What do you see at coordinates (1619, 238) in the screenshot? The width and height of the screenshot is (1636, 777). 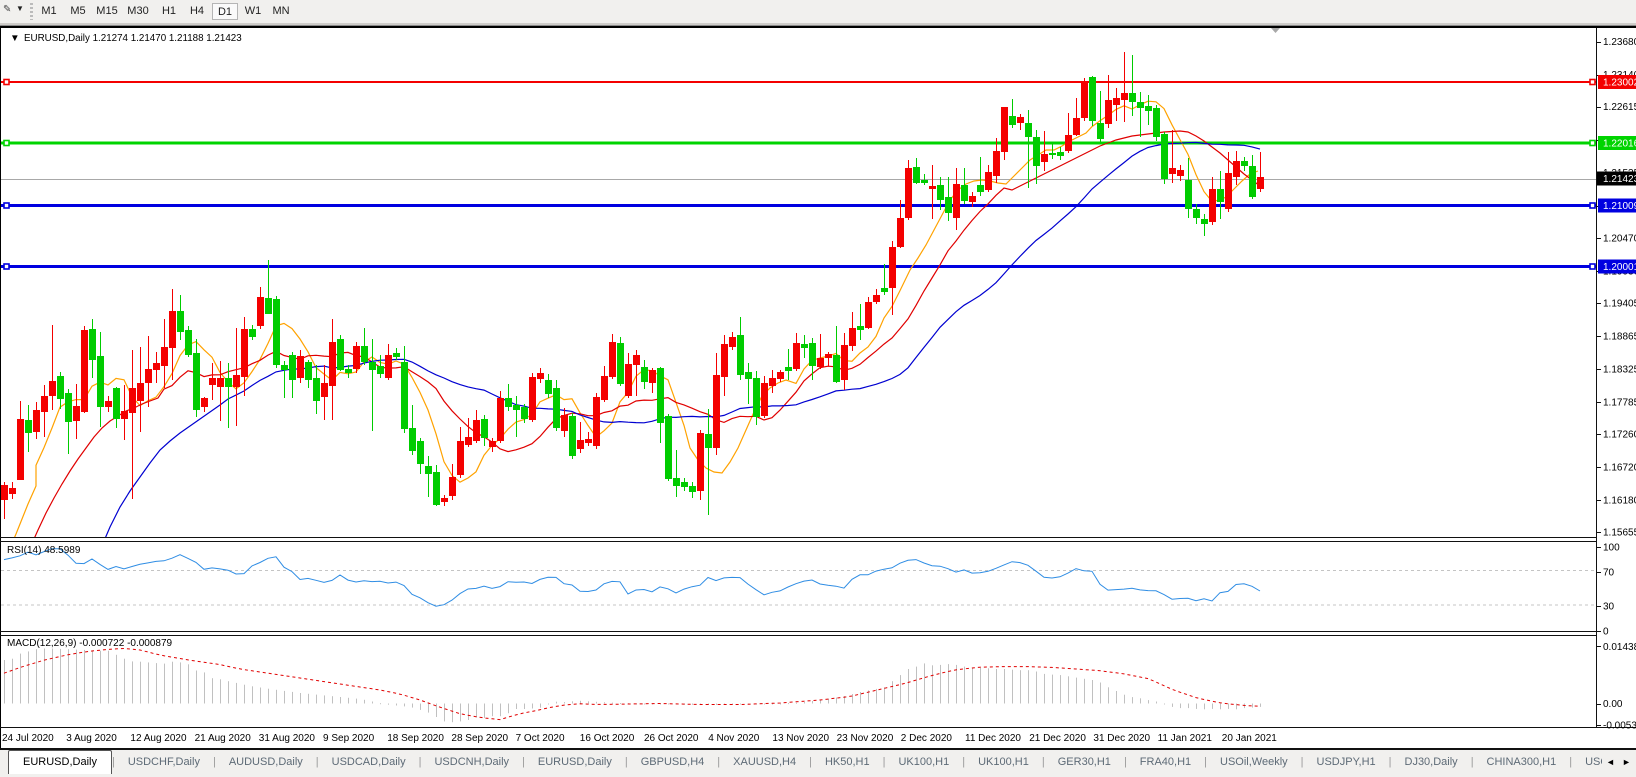 I see `svg-text: 1.20470` at bounding box center [1619, 238].